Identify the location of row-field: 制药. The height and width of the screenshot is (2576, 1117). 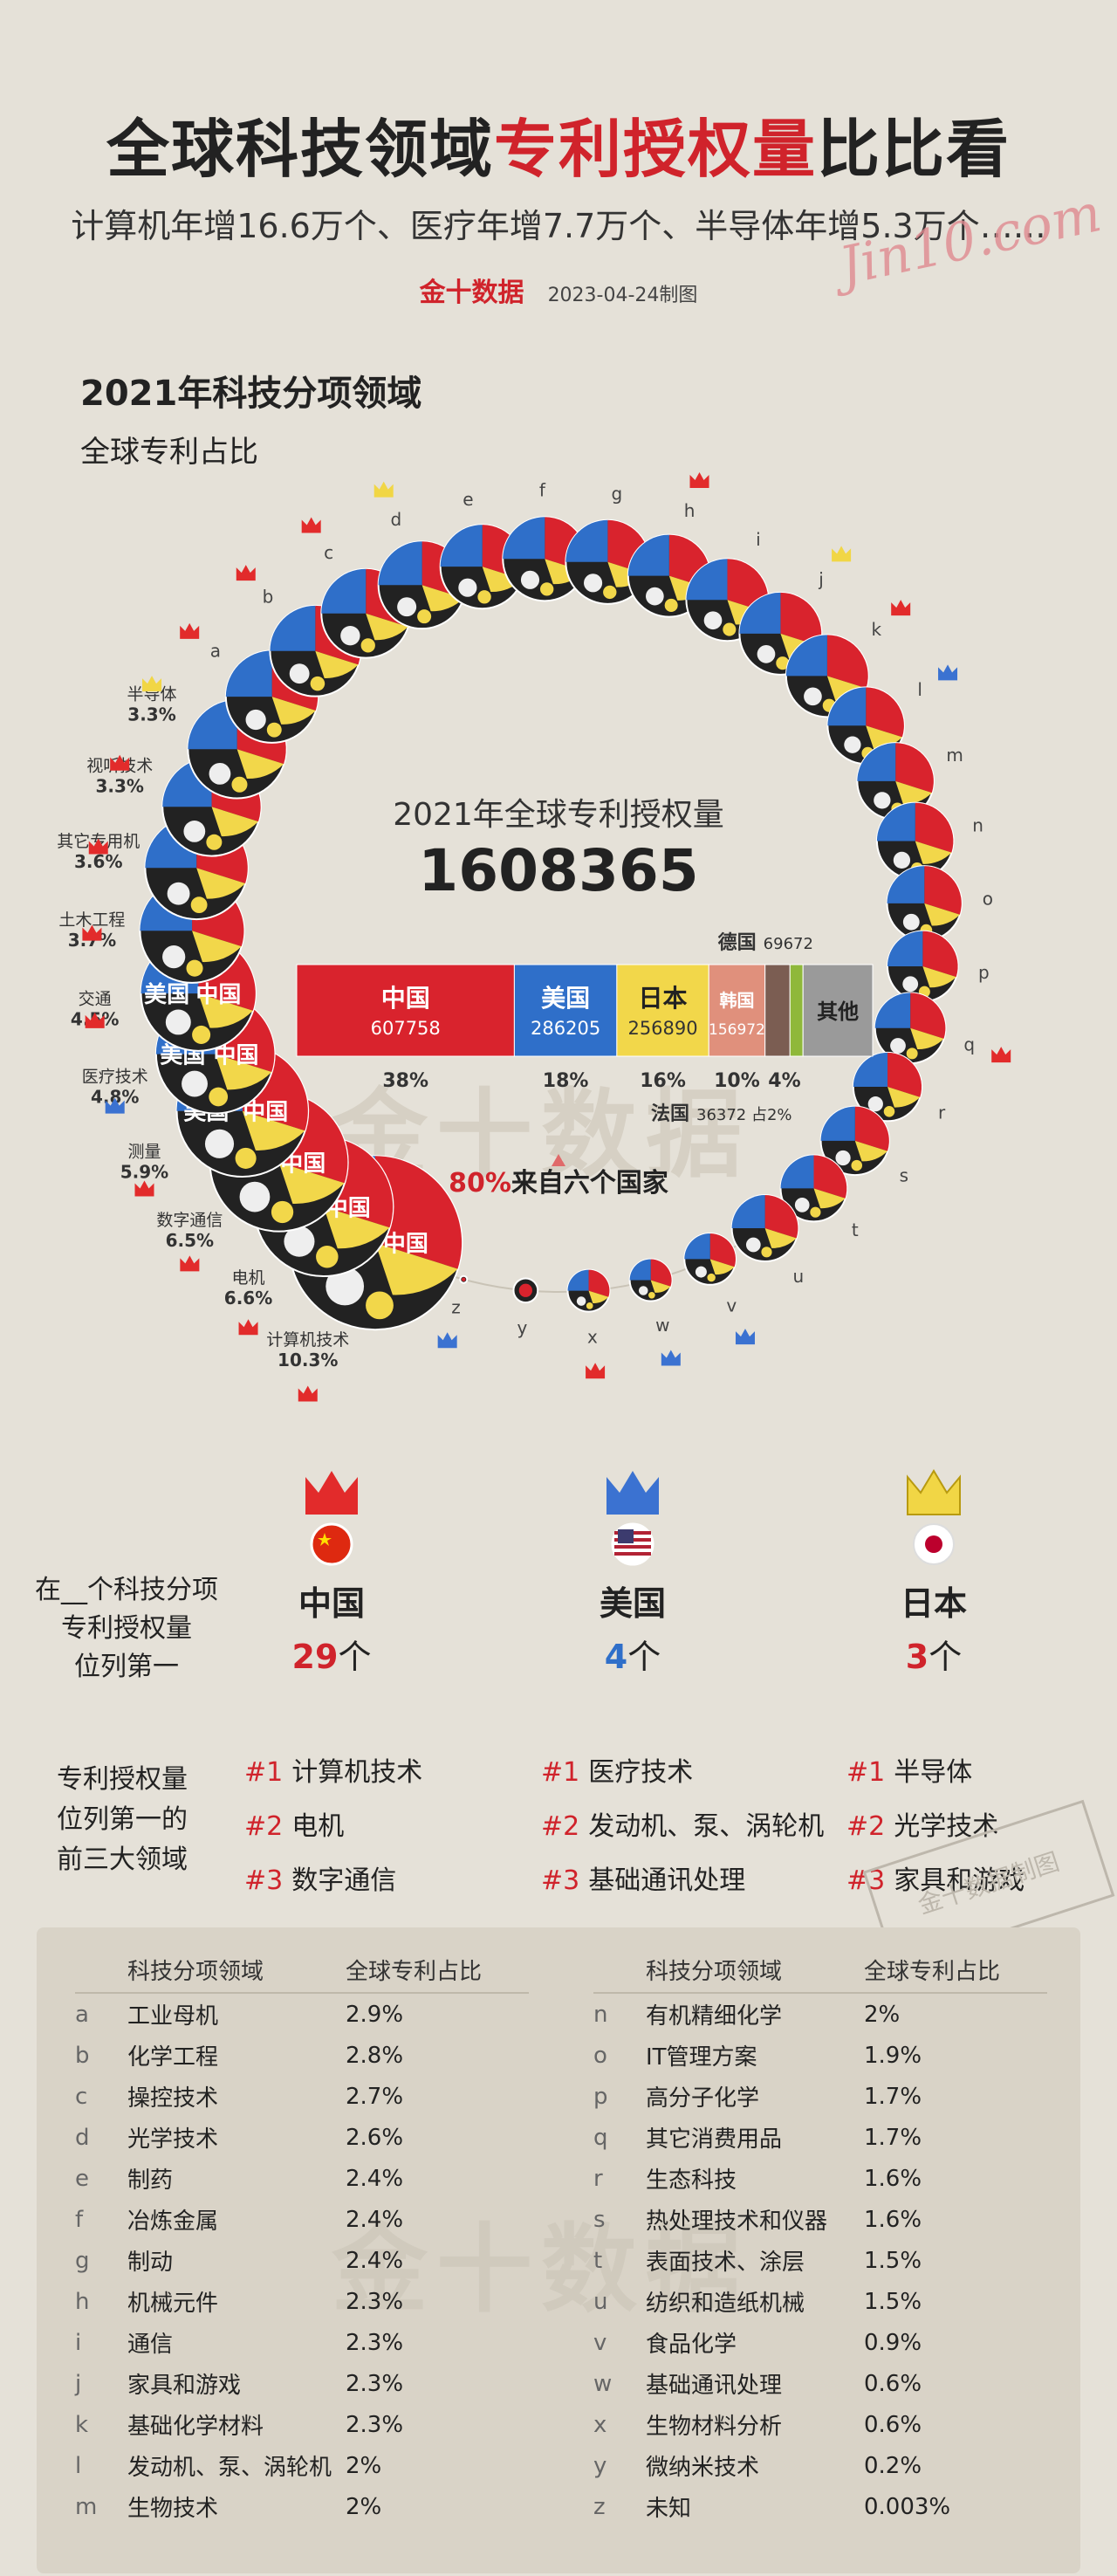
(150, 2180).